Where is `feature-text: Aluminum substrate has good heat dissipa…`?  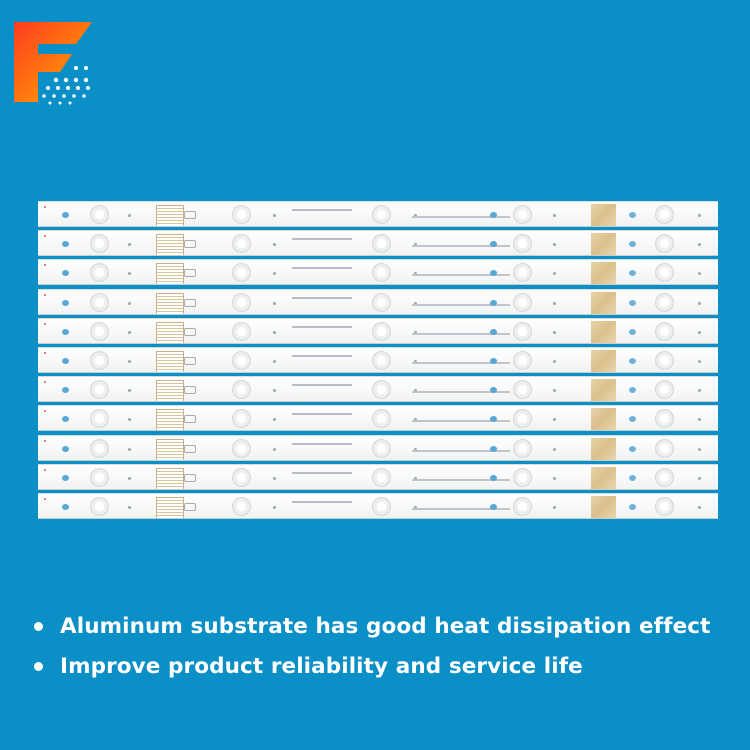 feature-text: Aluminum substrate has good heat dissipa… is located at coordinates (385, 626).